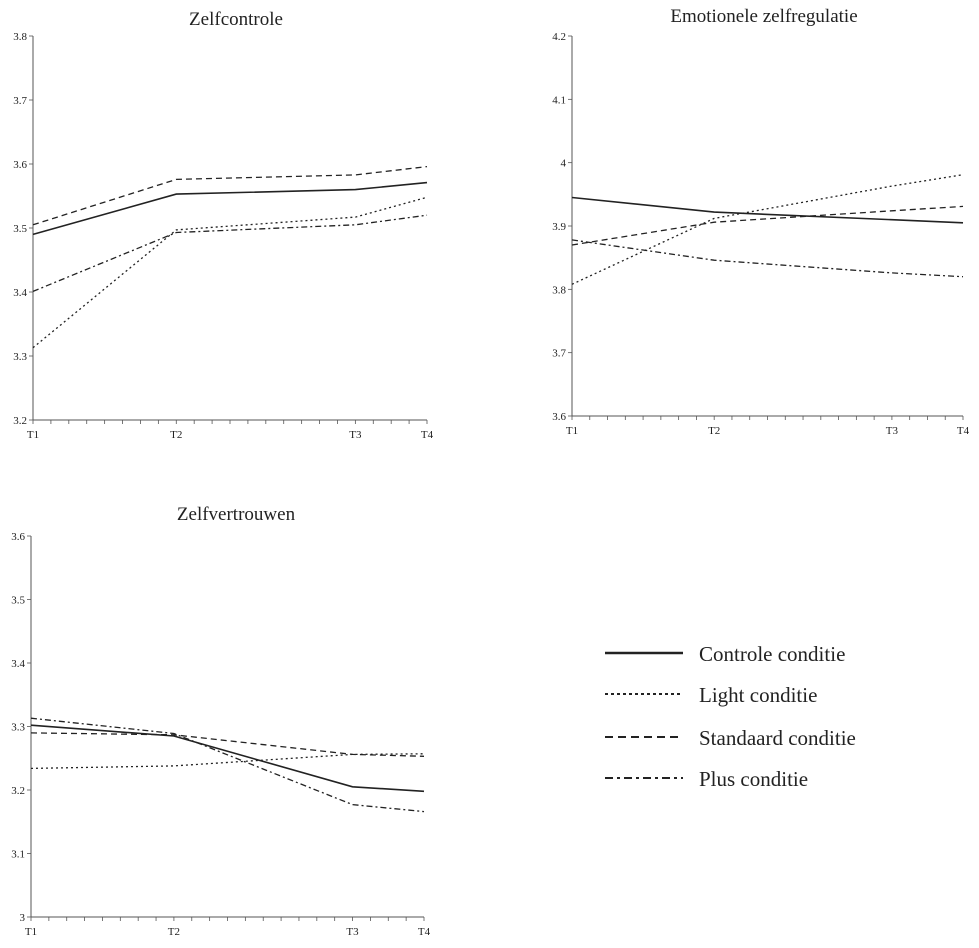  Describe the element at coordinates (236, 19) in the screenshot. I see `chart-title-zelfcontrole: Zelfcontrole` at that location.